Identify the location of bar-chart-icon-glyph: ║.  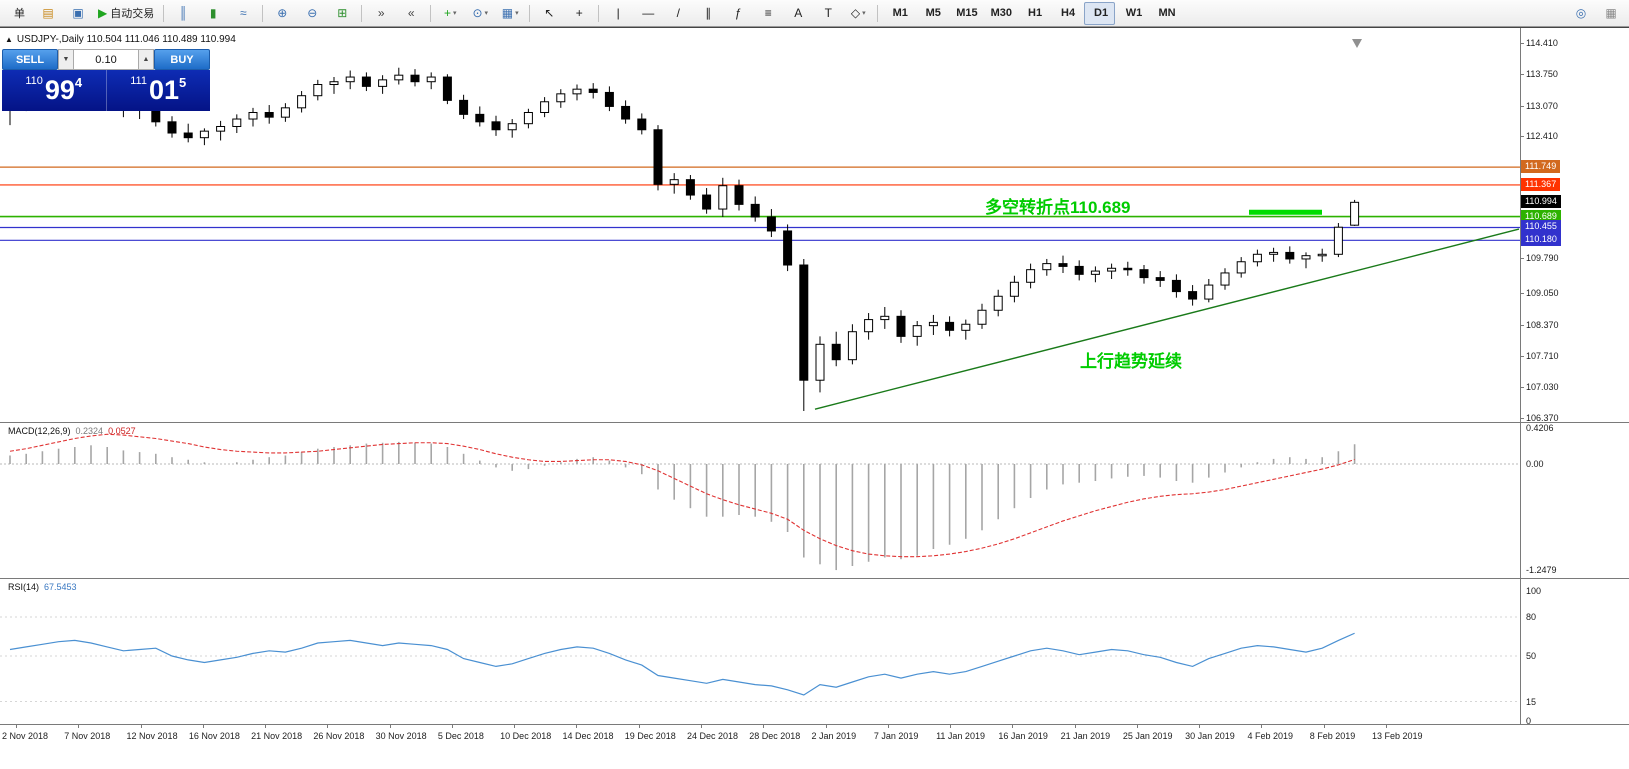
(183, 13).